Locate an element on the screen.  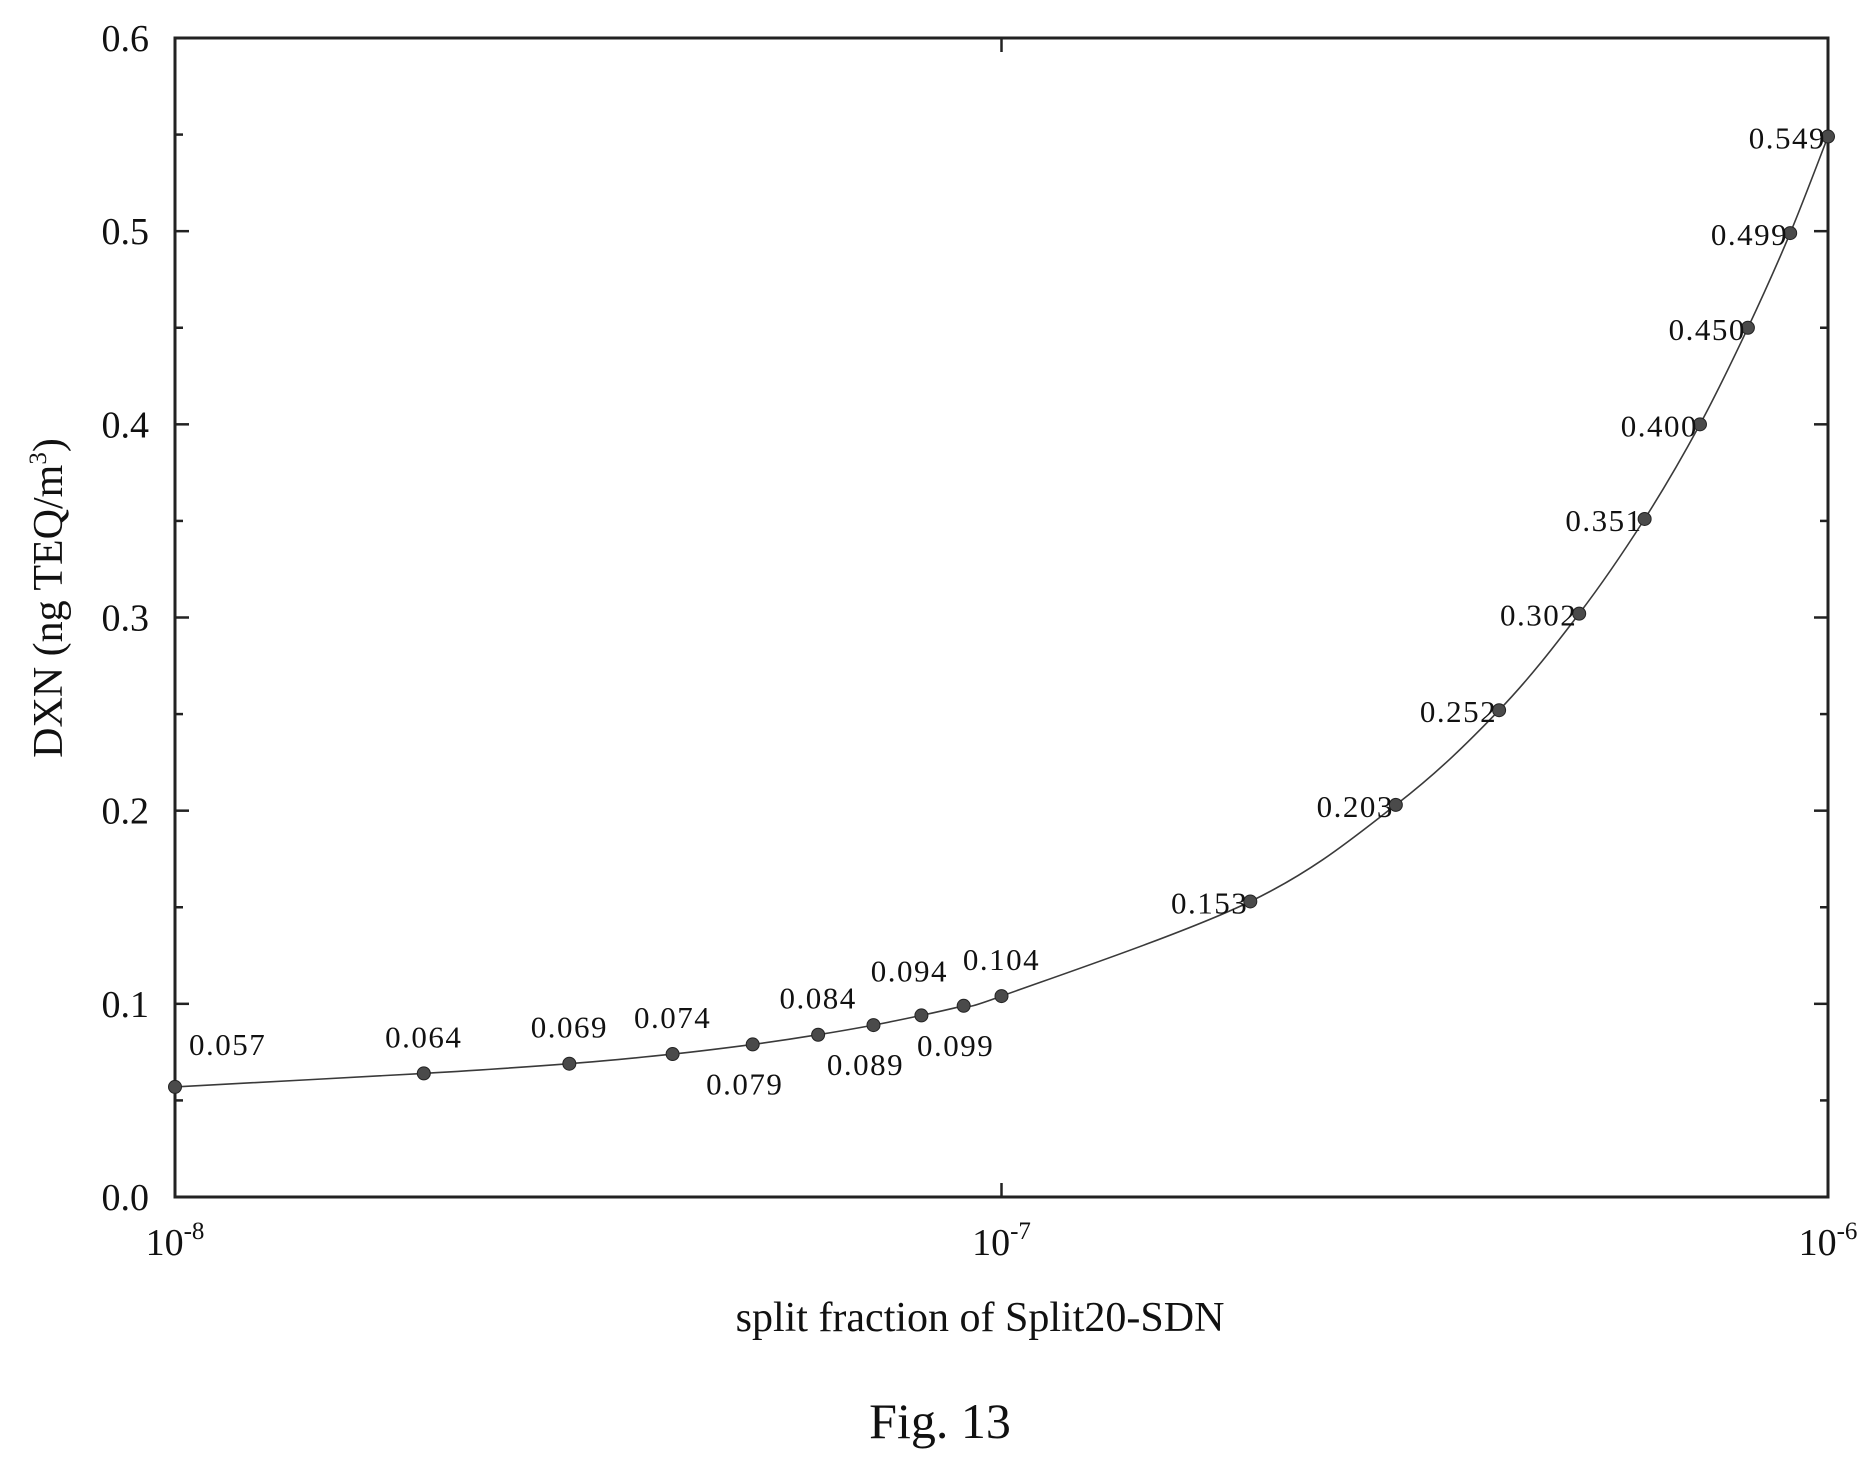
data-label: 0.084 is located at coordinates (818, 998).